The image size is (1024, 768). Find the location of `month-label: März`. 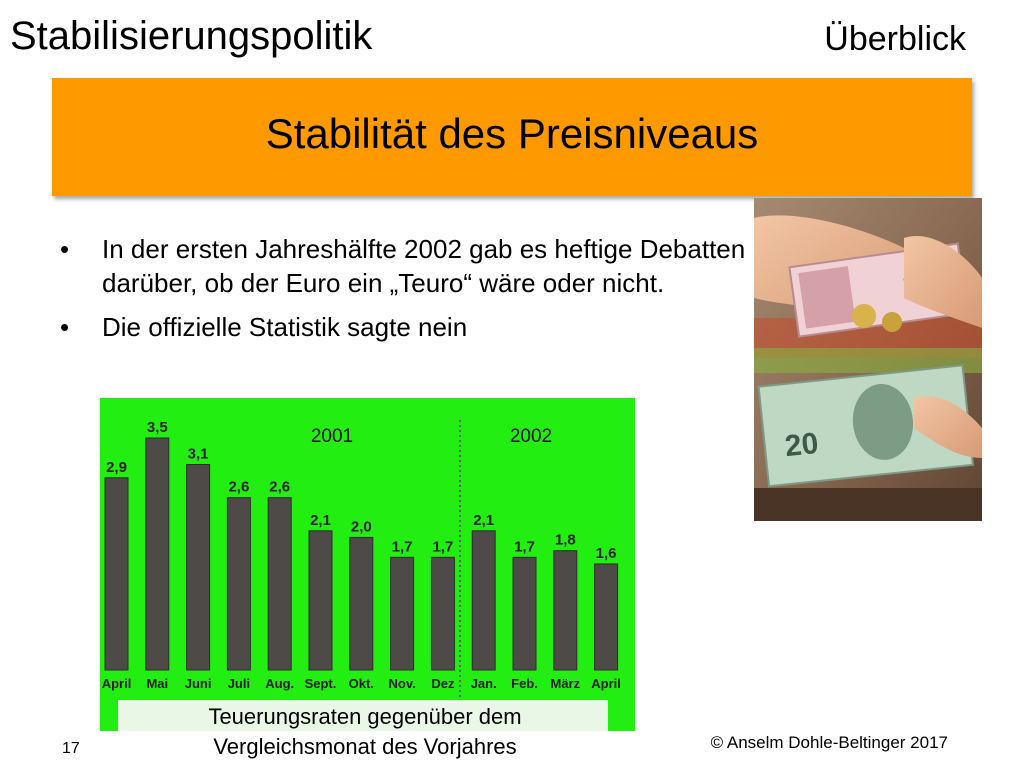

month-label: März is located at coordinates (565, 683).